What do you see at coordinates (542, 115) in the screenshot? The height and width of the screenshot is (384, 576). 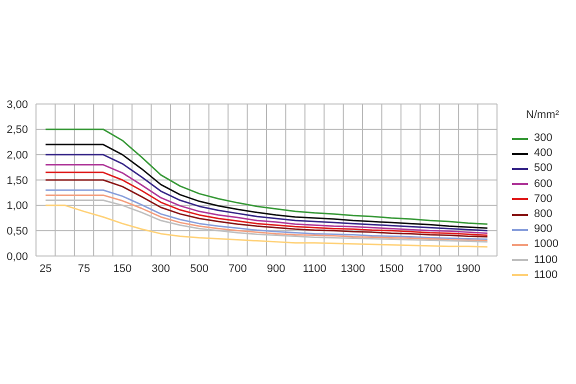 I see `legend-title: N/mm²` at bounding box center [542, 115].